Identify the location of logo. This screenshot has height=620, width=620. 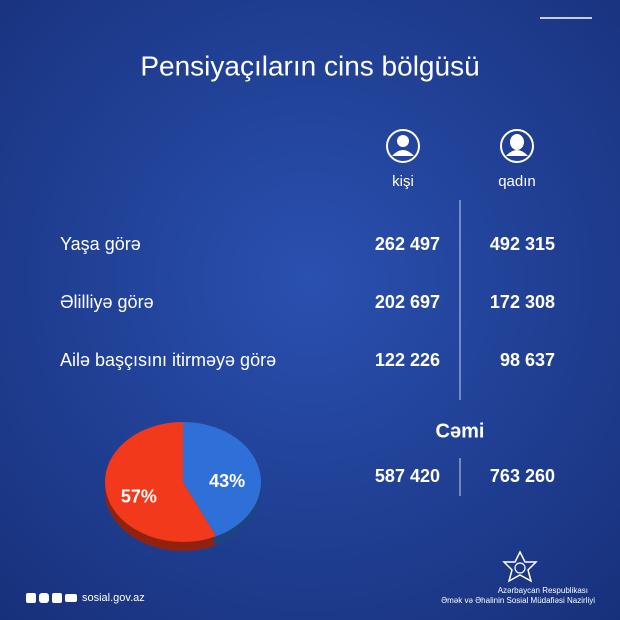
(520, 566).